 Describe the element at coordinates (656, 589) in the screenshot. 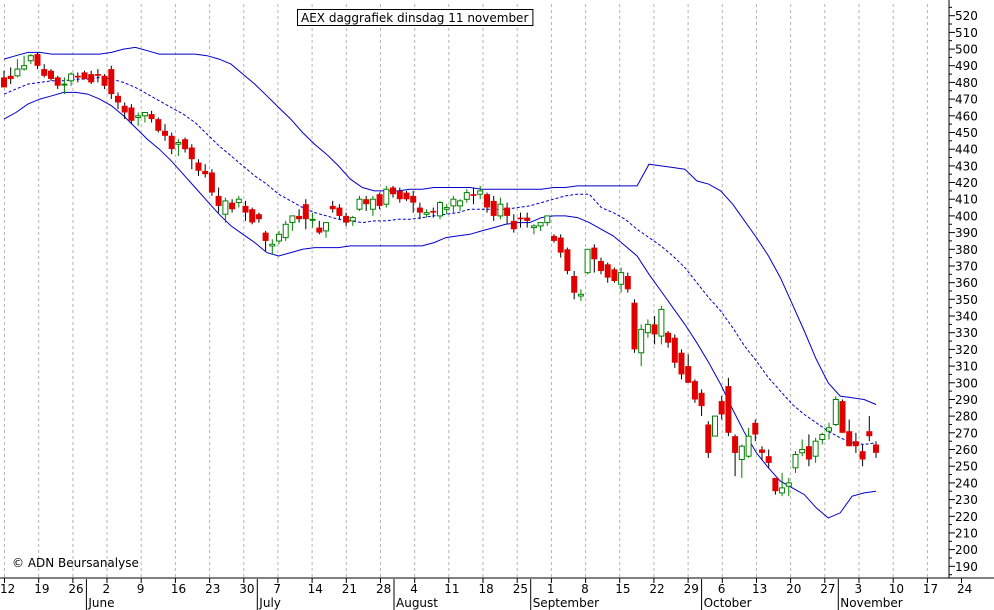

I see `x-tick-label: 22` at that location.